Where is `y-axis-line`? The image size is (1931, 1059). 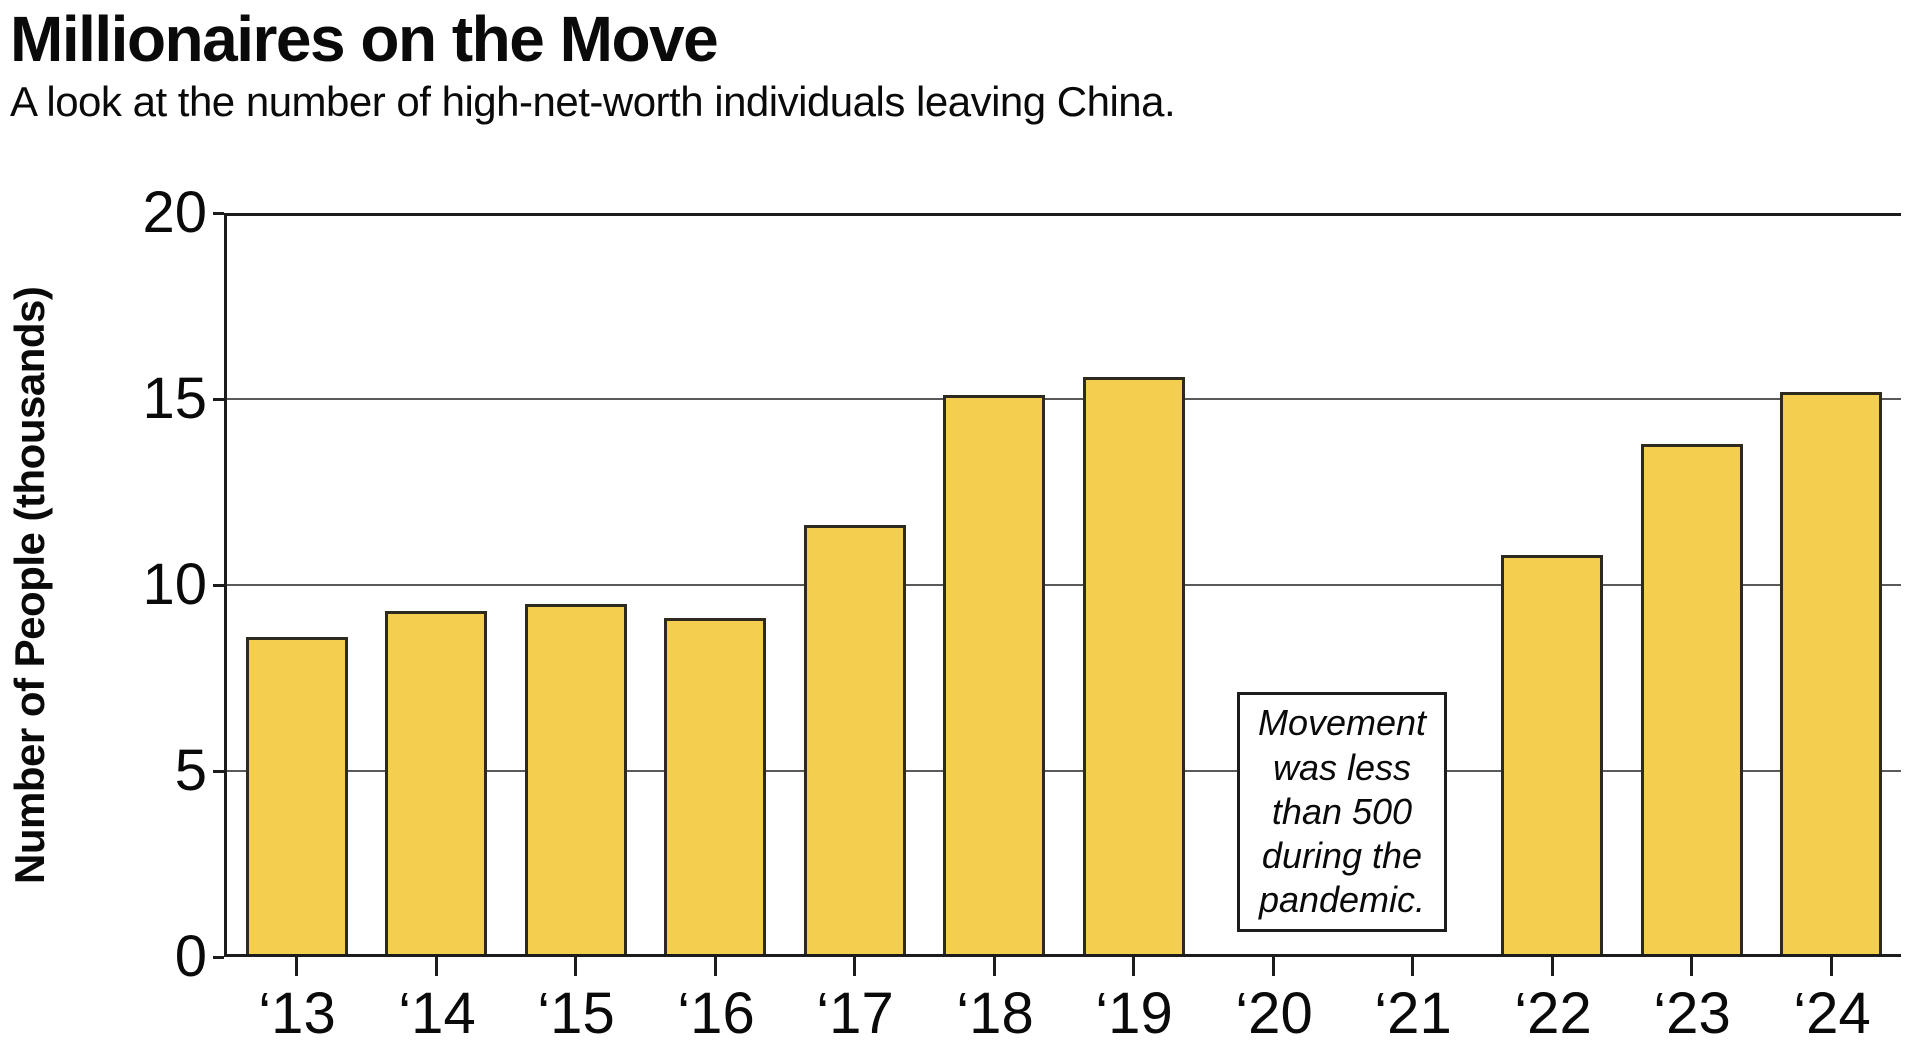
y-axis-line is located at coordinates (225, 585).